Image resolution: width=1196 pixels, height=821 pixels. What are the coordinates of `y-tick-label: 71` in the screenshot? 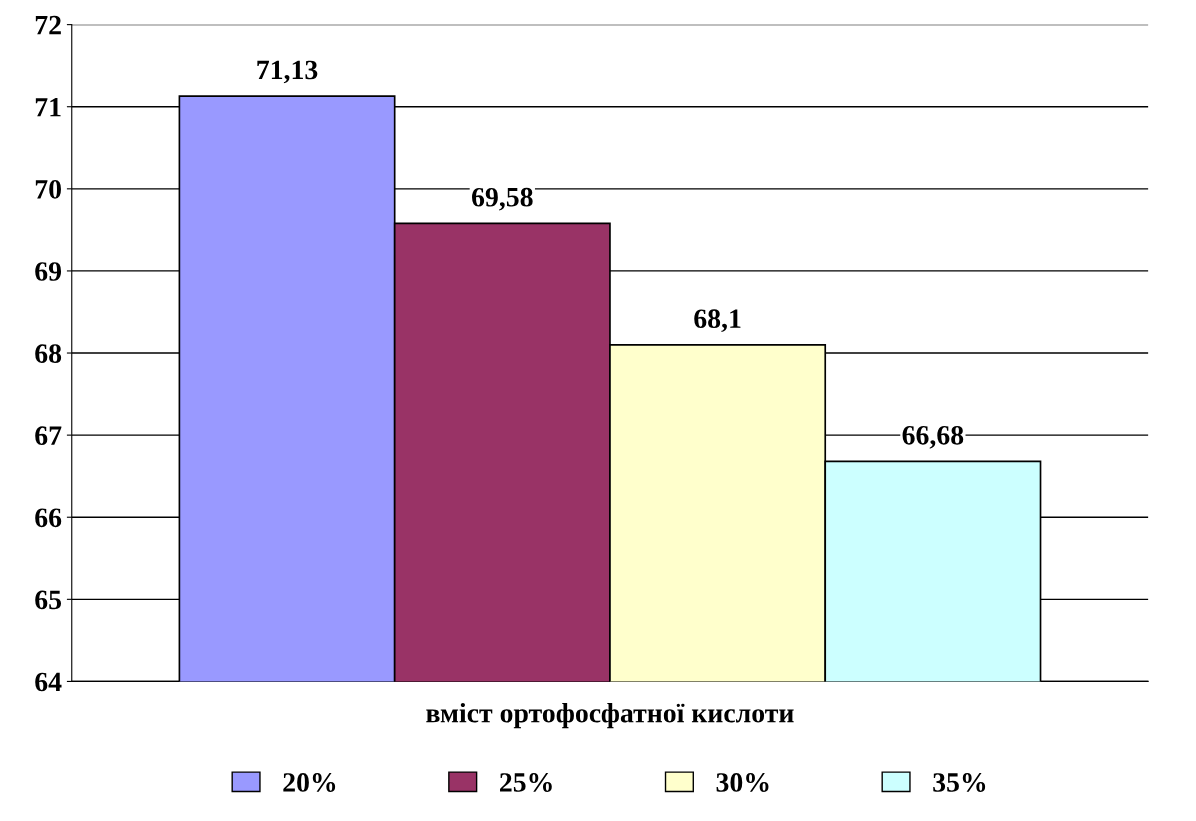 It's located at (48, 107).